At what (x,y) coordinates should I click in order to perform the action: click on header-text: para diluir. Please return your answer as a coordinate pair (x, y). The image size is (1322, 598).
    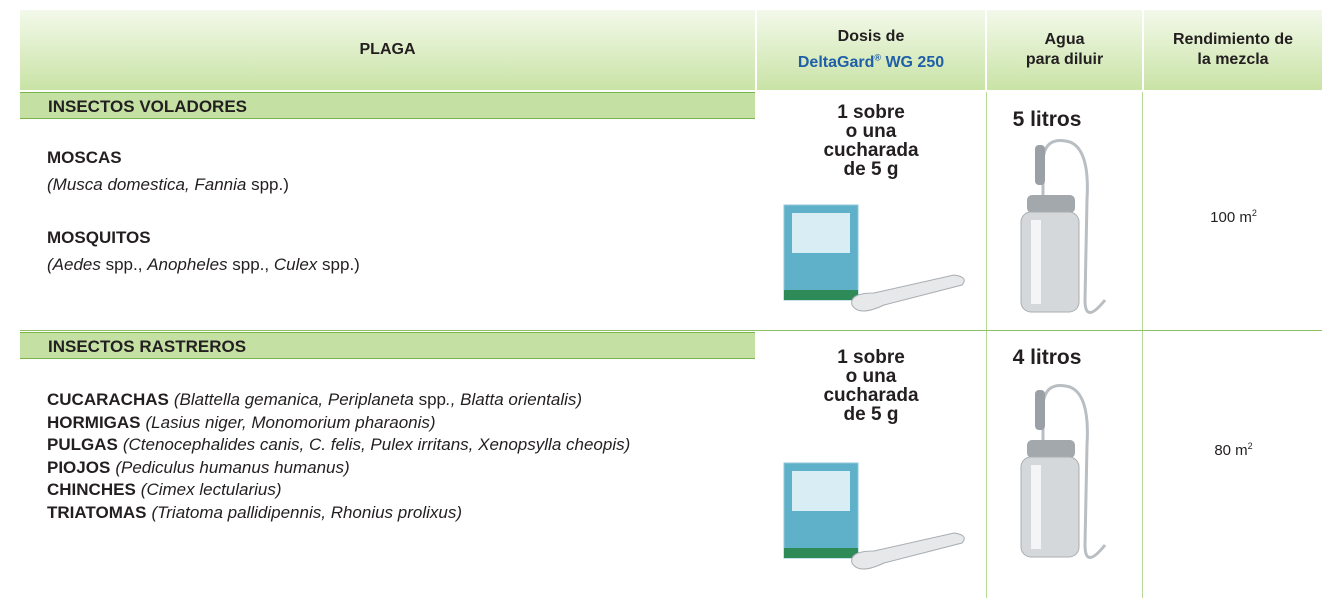
    Looking at the image, I should click on (1064, 59).